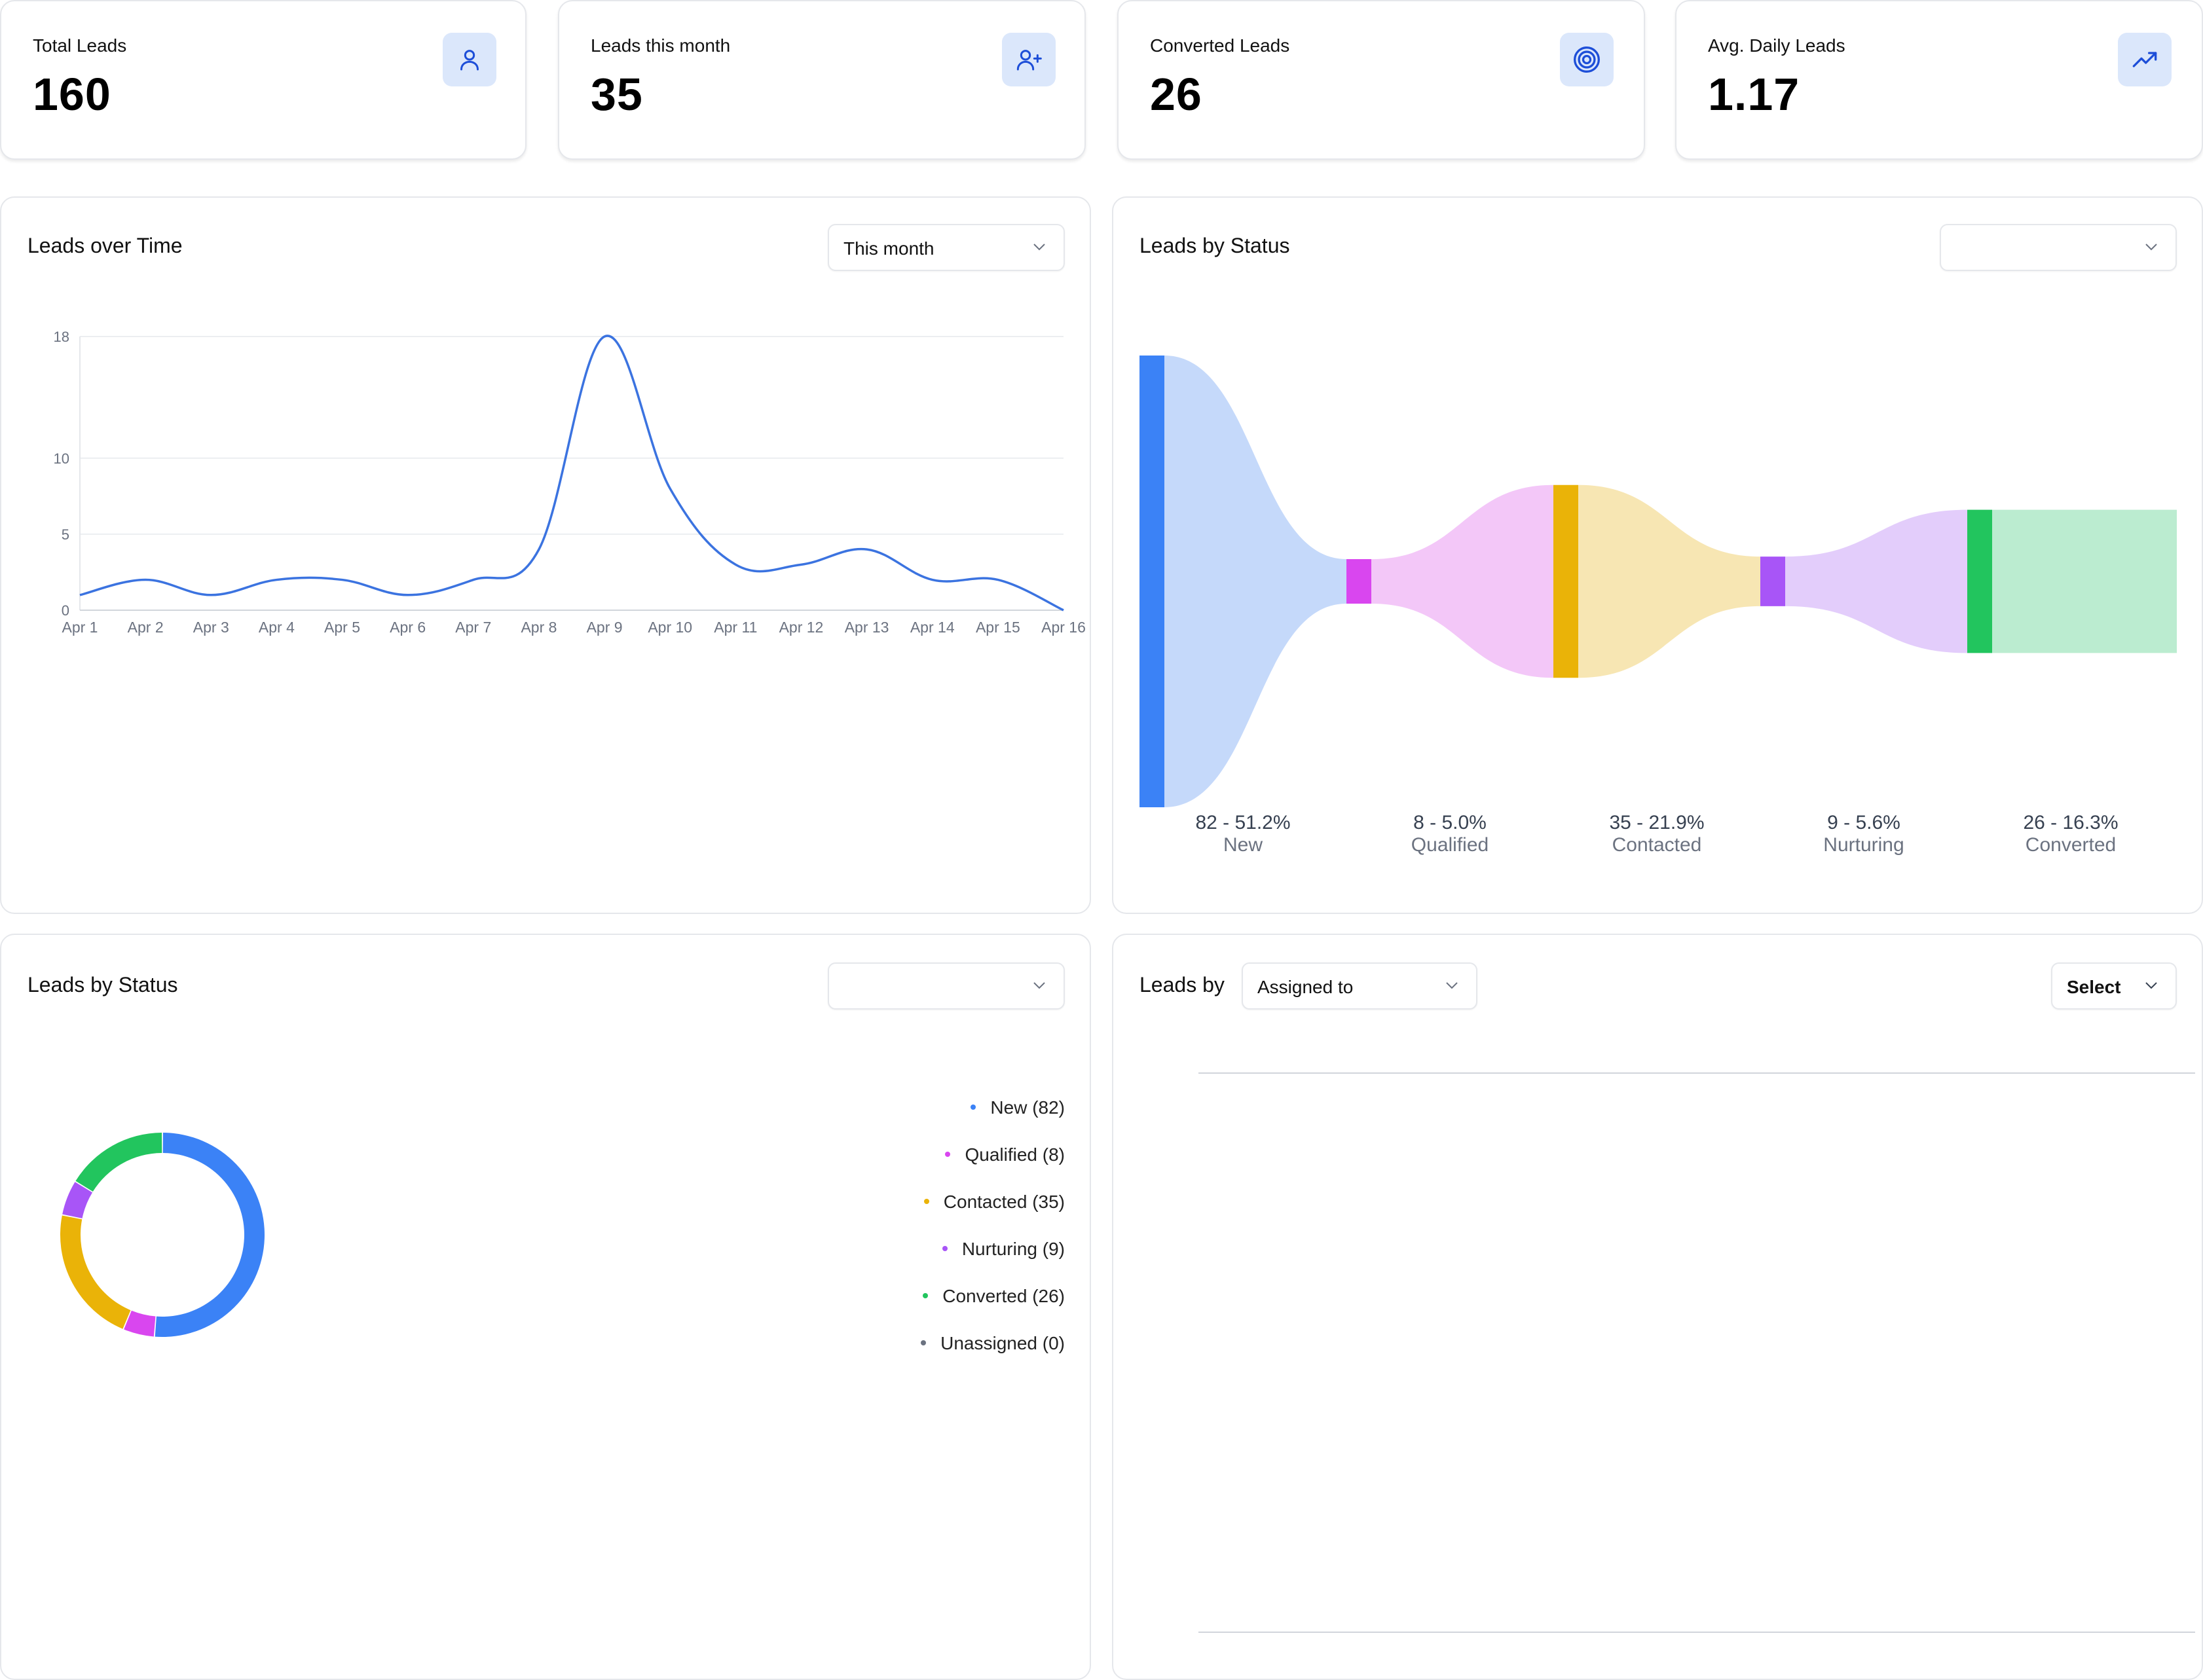  I want to click on donut-slice-converted, so click(118, 1162).